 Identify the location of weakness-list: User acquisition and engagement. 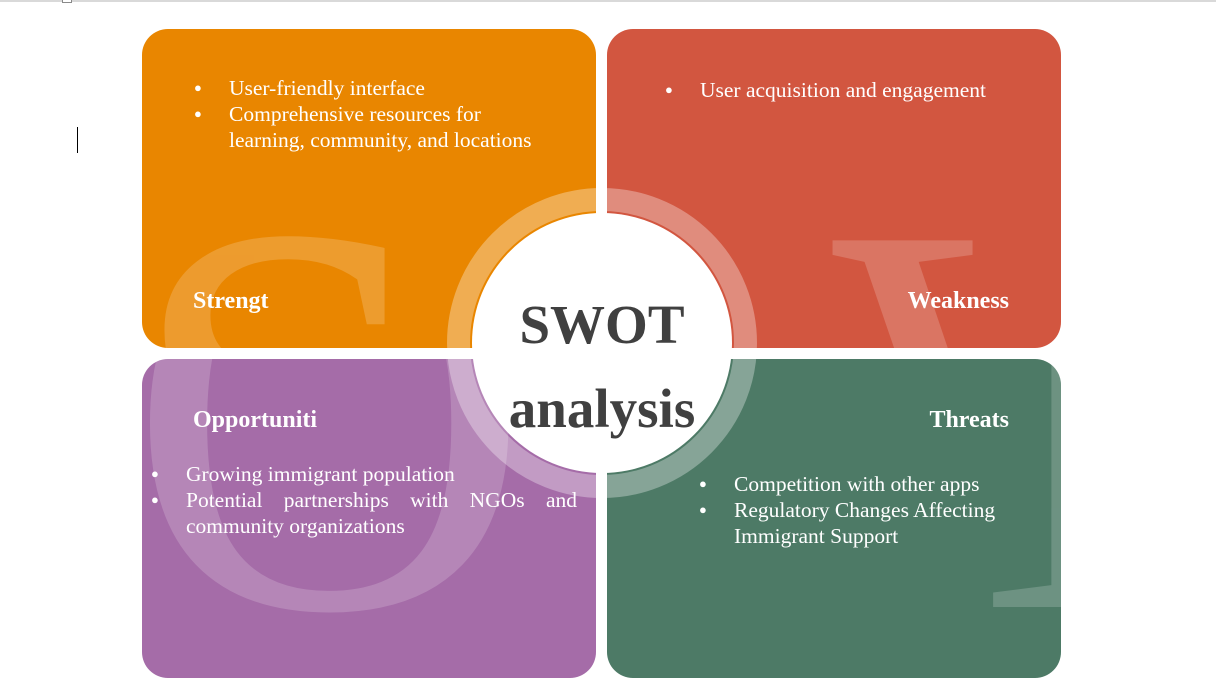
(854, 90).